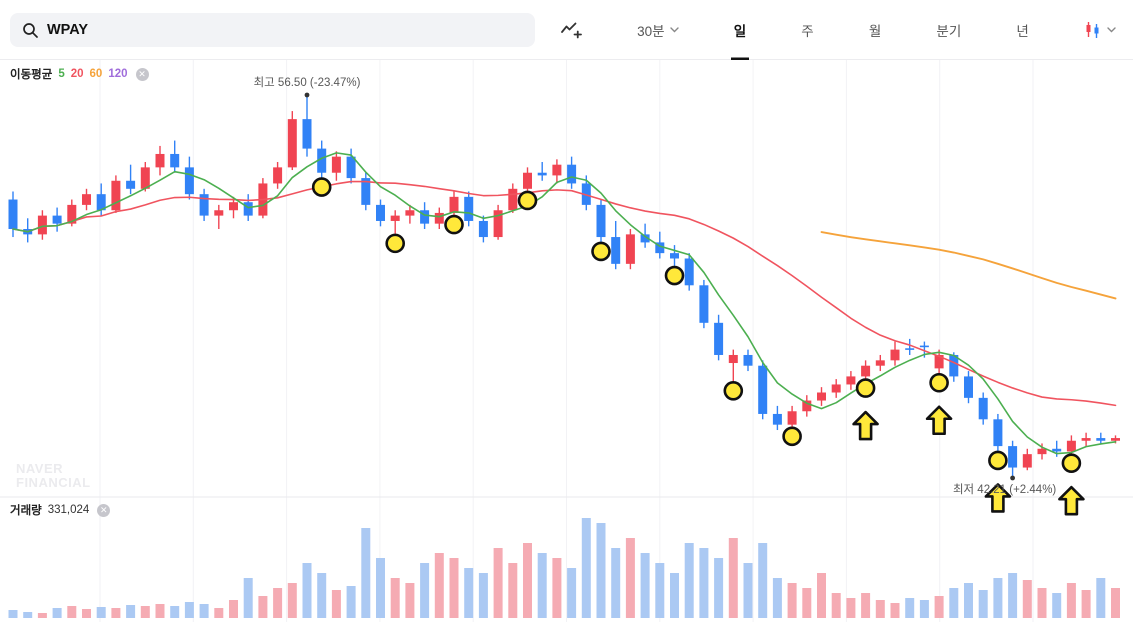  I want to click on tab-month: 월, so click(875, 30).